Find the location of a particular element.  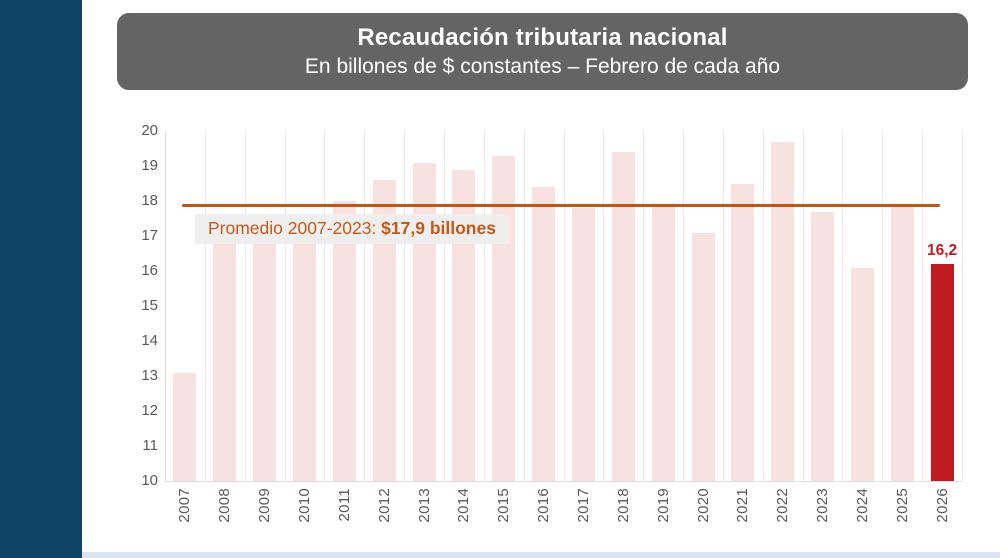

bar-2020 is located at coordinates (703, 356).